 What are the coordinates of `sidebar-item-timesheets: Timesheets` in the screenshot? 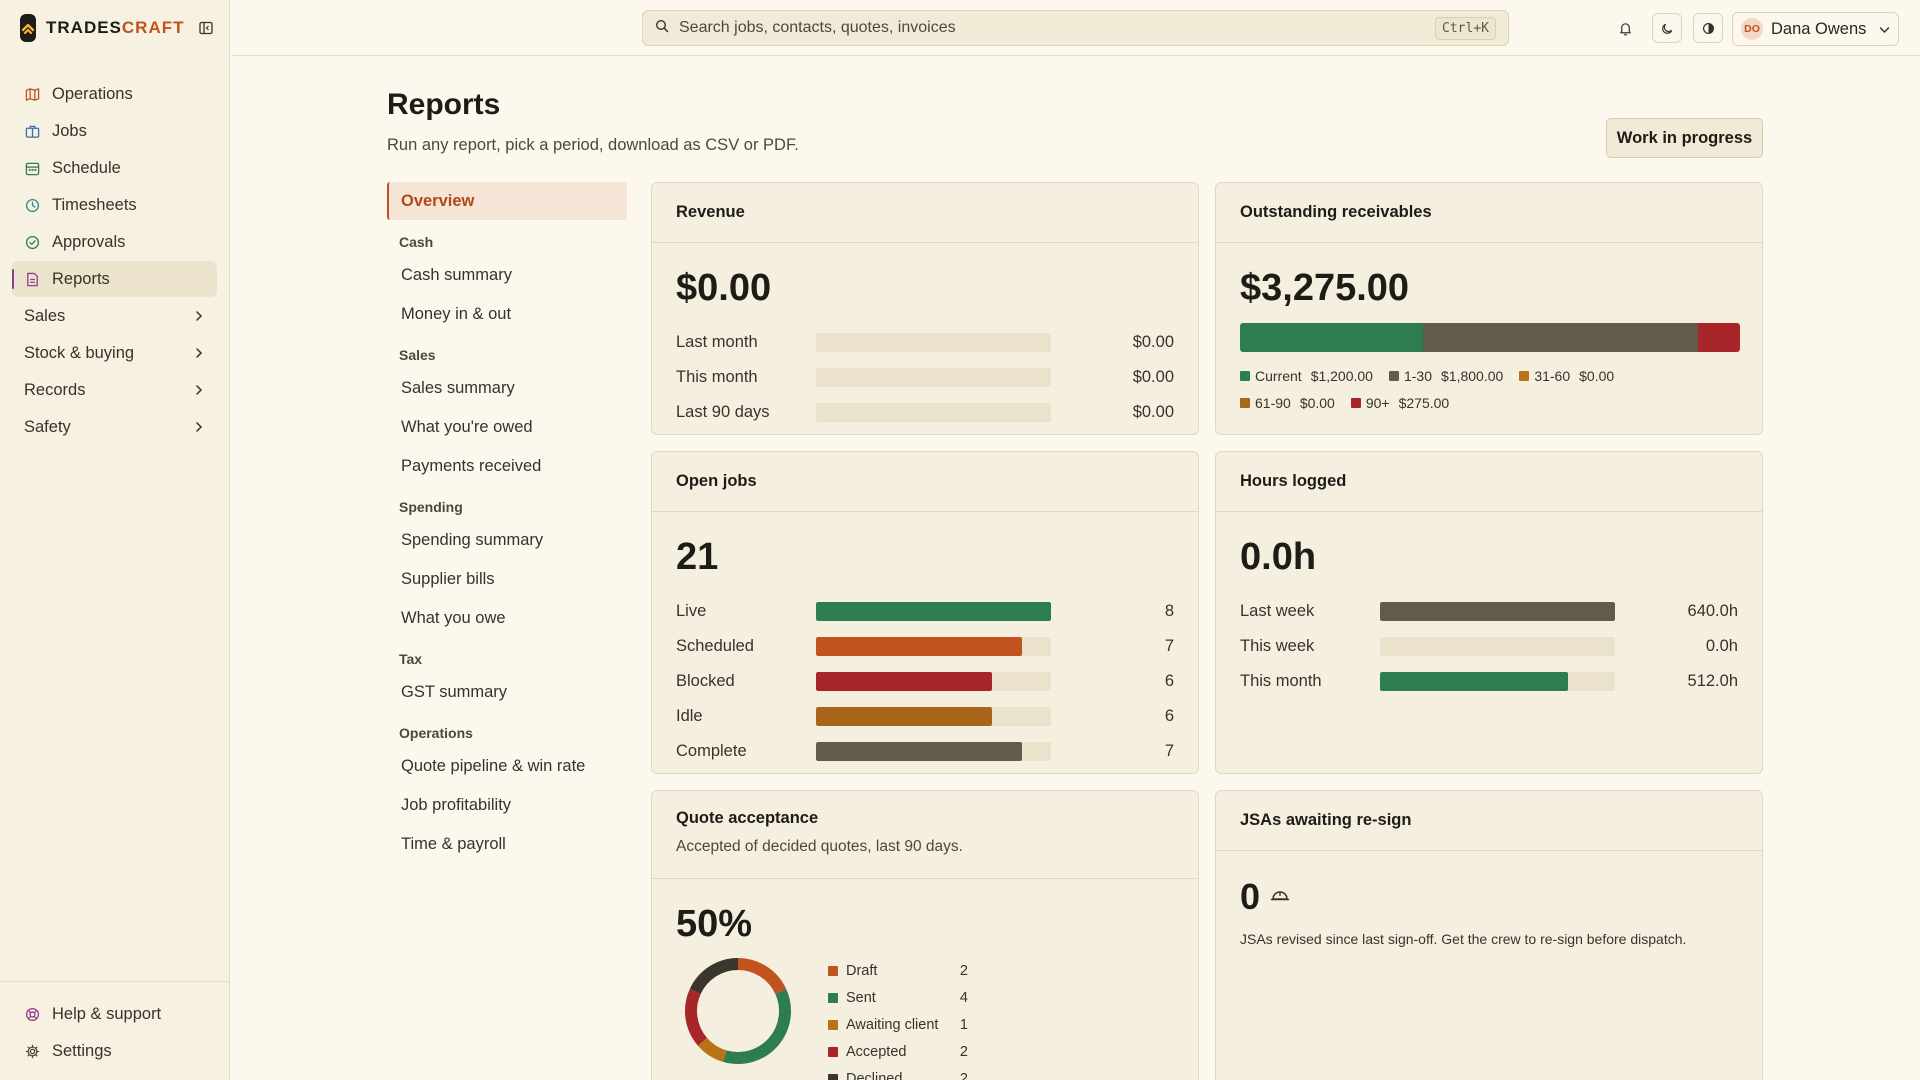 It's located at (114, 205).